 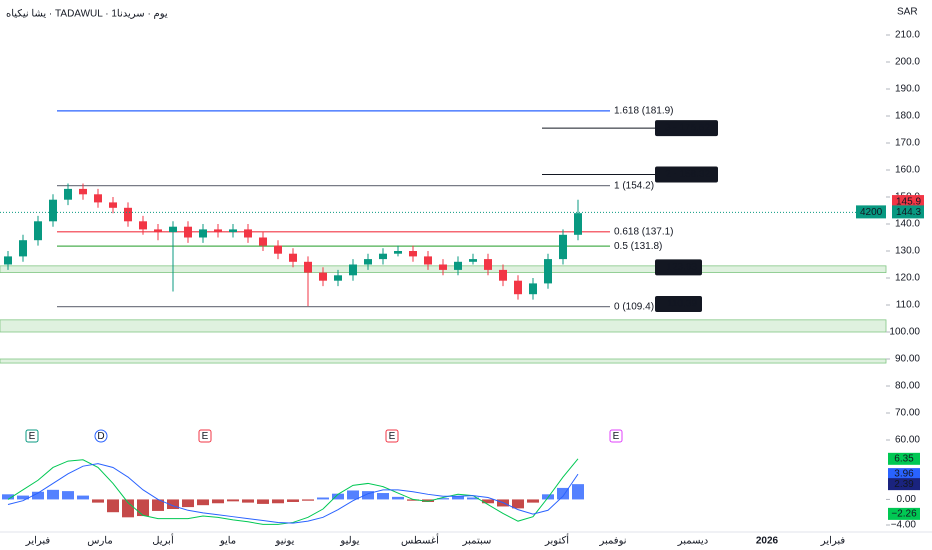 I want to click on y-tick-label: 140.0, so click(x=907, y=224).